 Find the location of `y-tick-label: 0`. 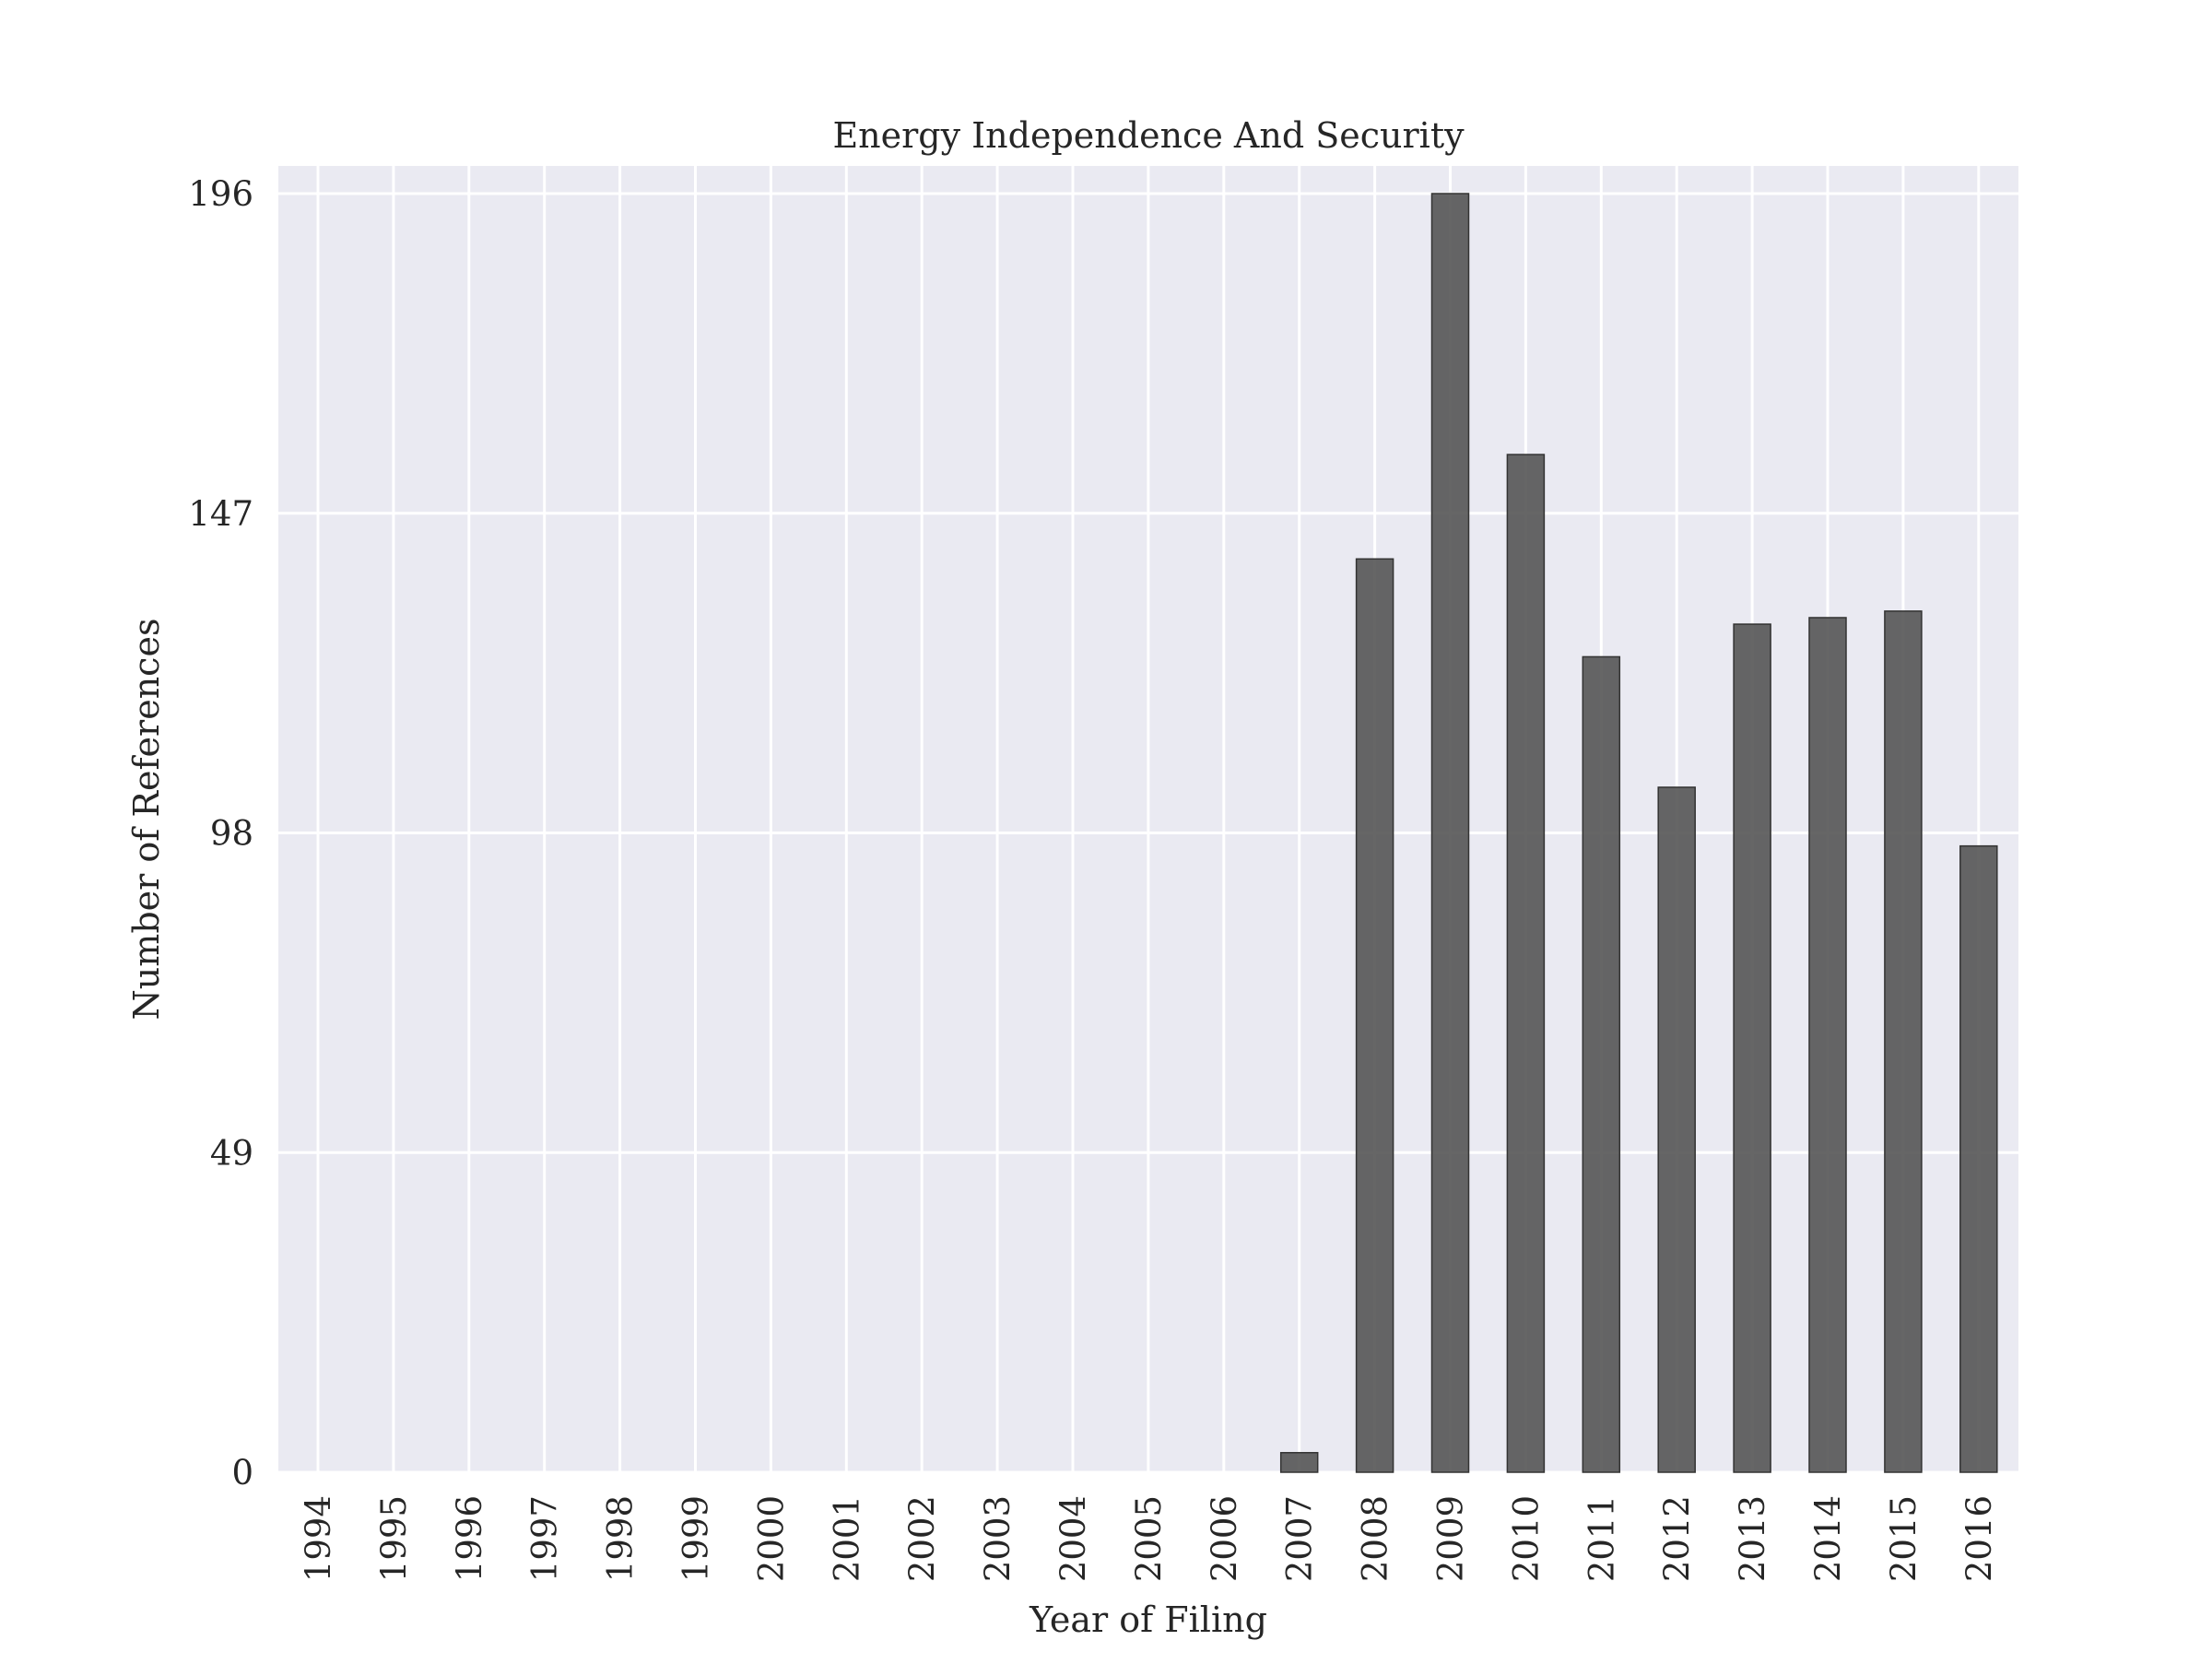

y-tick-label: 0 is located at coordinates (242, 1473).